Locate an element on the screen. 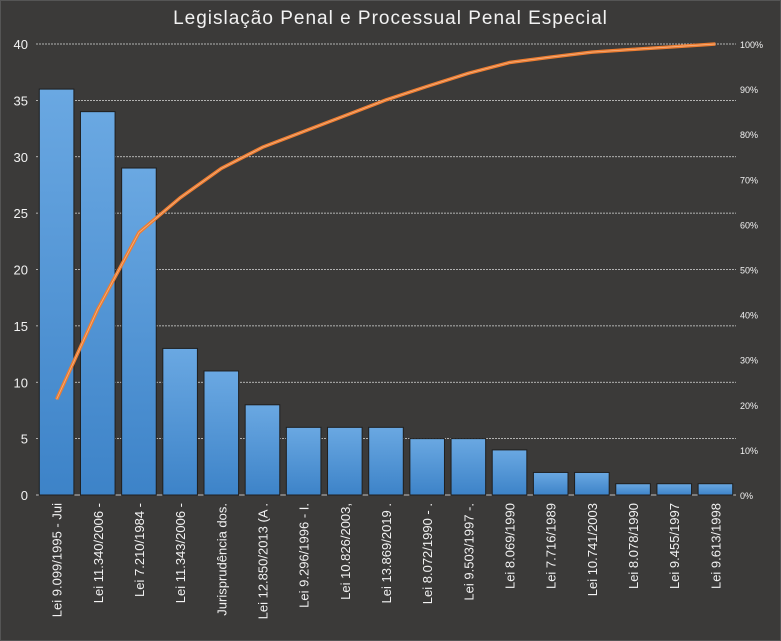 Image resolution: width=781 pixels, height=641 pixels. y2-tick-label: 20% is located at coordinates (749, 406).